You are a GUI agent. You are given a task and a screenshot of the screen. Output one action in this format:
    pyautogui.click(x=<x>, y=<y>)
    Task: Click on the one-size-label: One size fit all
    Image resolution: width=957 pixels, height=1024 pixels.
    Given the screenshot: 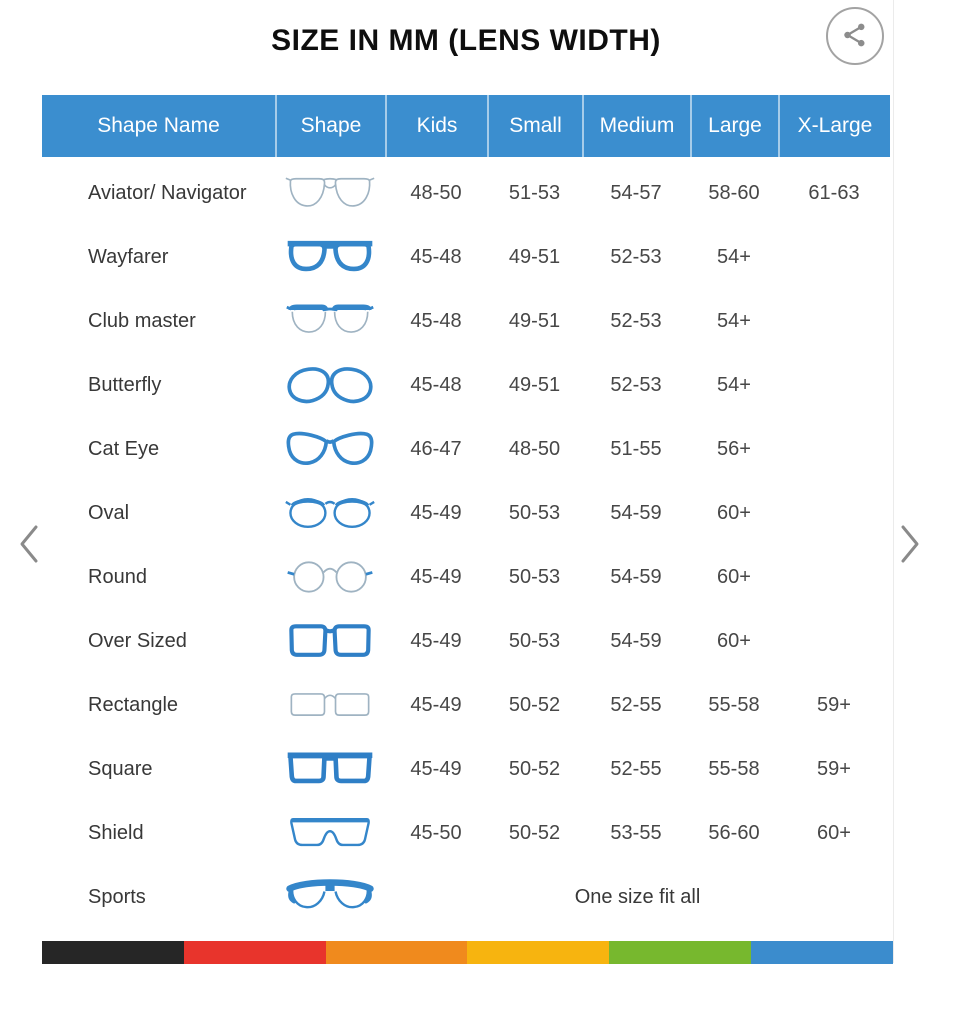 What is the action you would take?
    pyautogui.click(x=637, y=896)
    